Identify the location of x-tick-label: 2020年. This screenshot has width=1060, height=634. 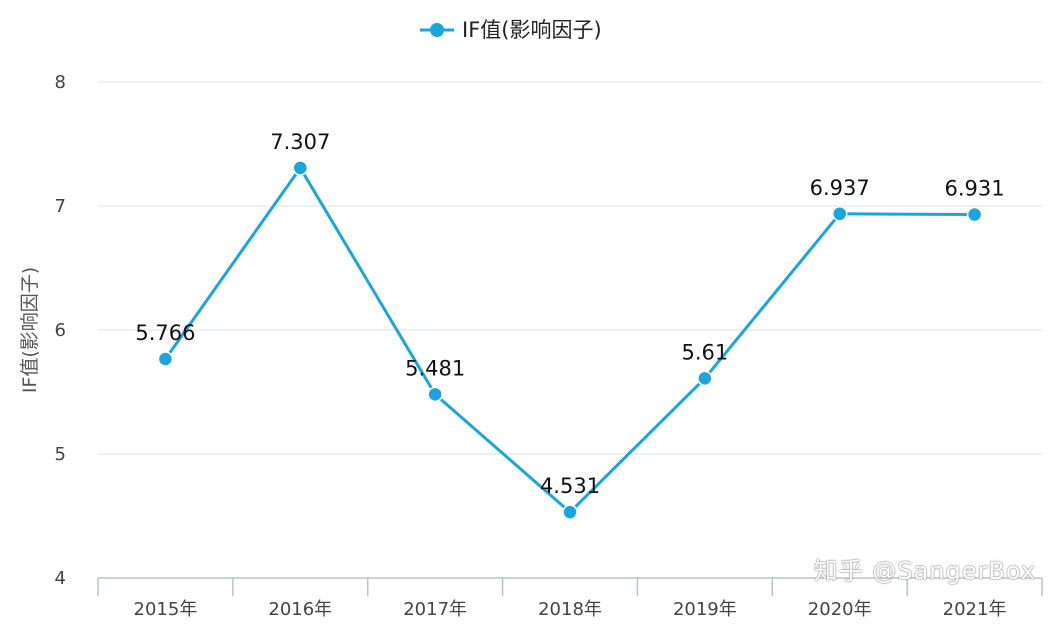
(840, 609).